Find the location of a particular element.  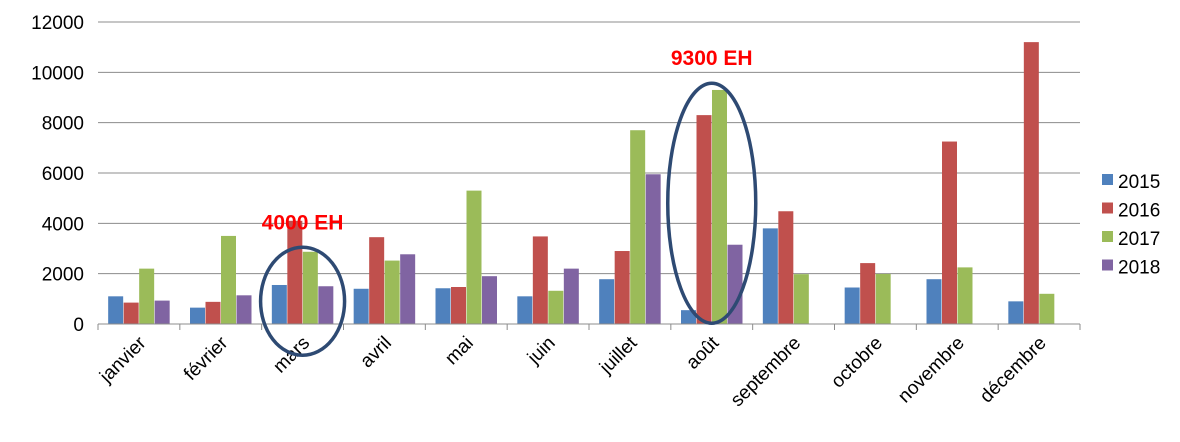

x-tick-label: juillet is located at coordinates (618, 355).